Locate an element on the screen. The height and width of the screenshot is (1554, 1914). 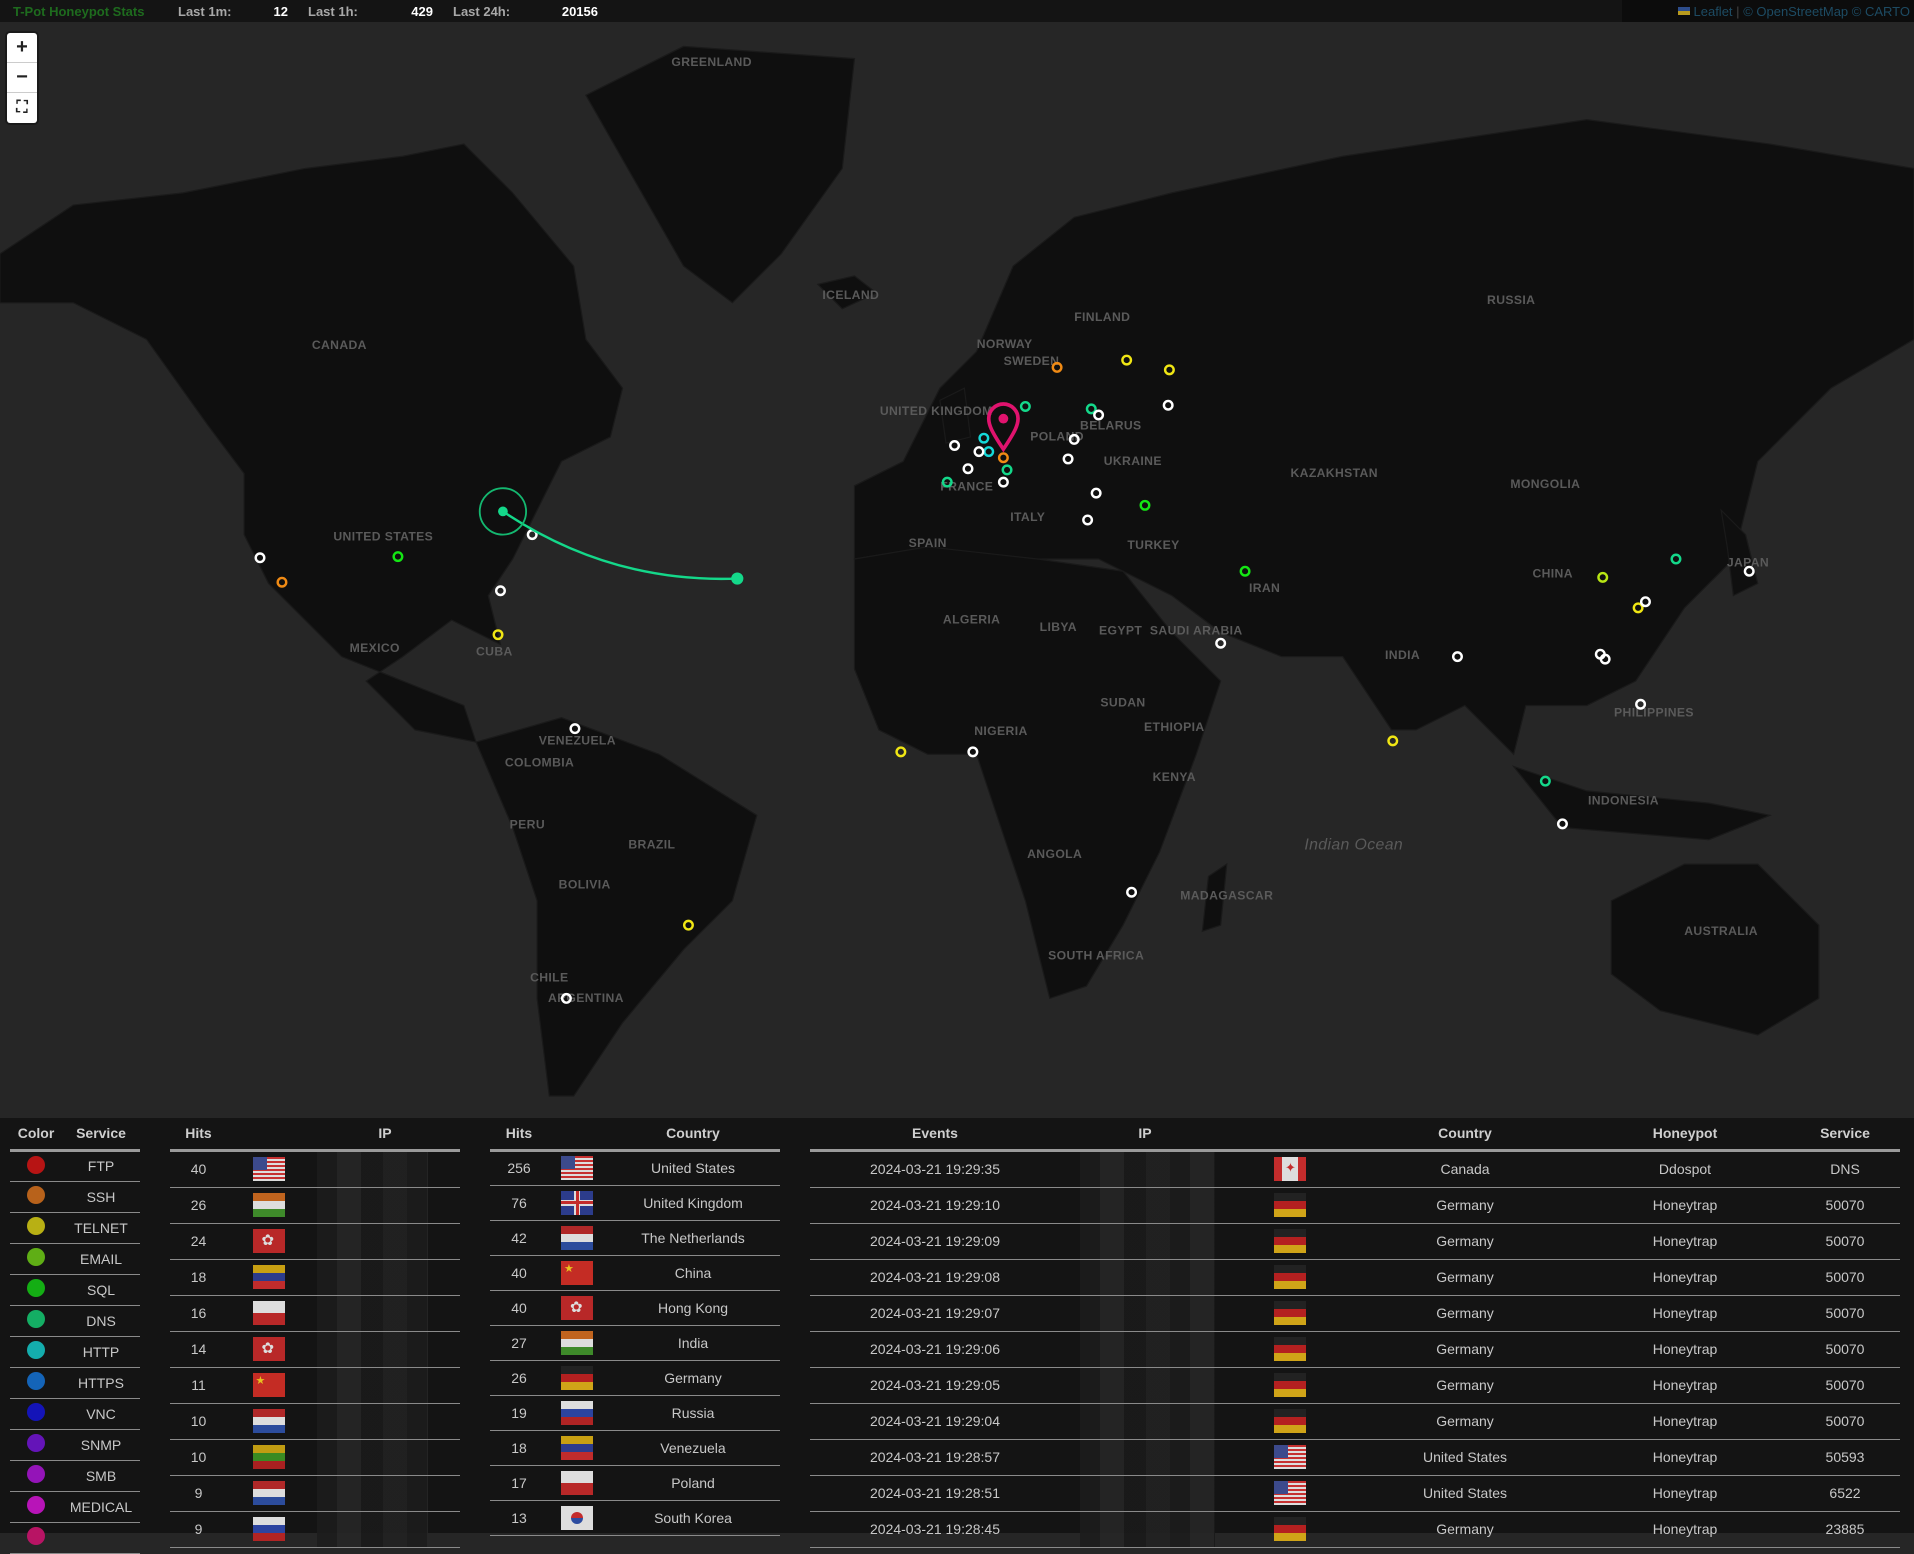
osm-carto-link: © OpenStreetMap © CARTO is located at coordinates (1826, 11).